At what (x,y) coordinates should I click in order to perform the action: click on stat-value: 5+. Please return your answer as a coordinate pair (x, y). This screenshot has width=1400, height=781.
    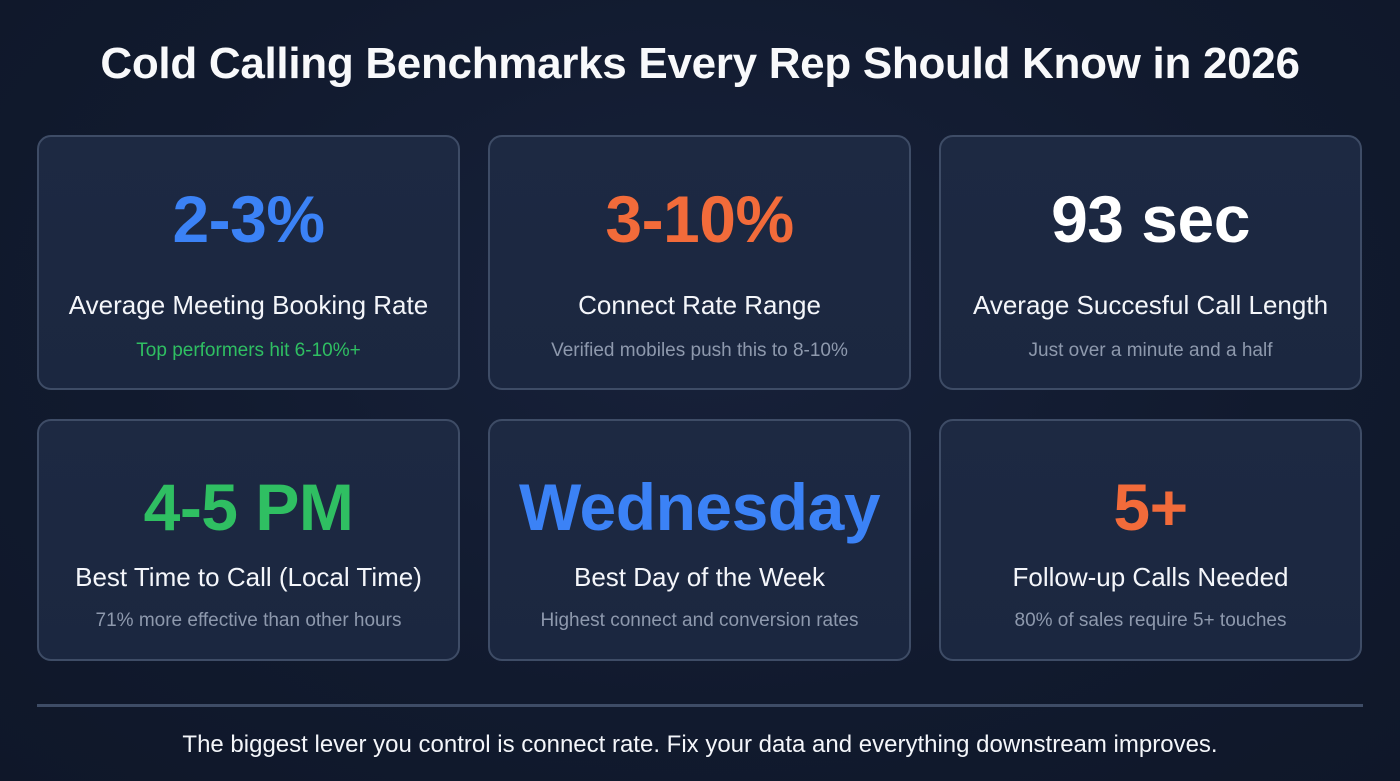
    Looking at the image, I should click on (1150, 507).